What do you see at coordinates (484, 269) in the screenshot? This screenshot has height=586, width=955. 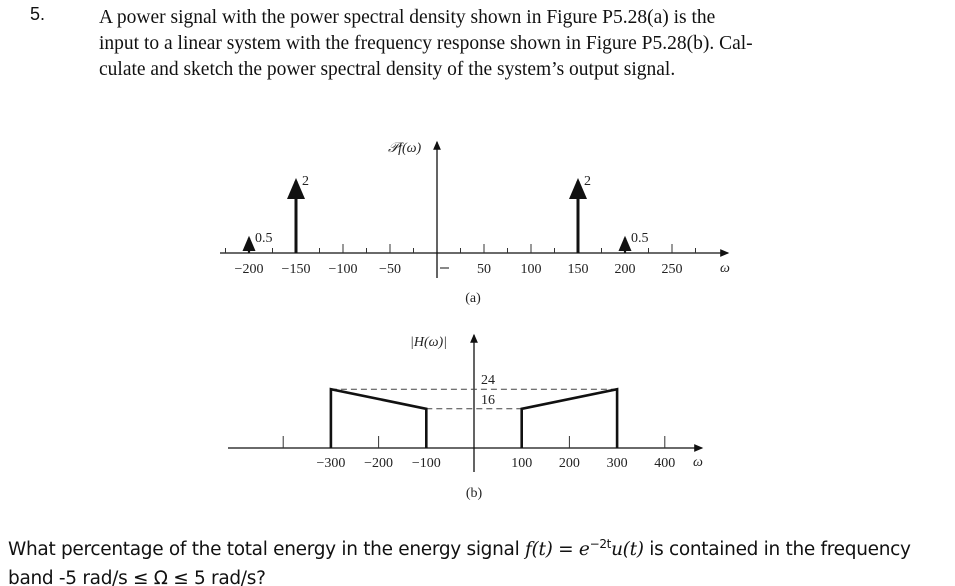 I see `x-tick-label: 50` at bounding box center [484, 269].